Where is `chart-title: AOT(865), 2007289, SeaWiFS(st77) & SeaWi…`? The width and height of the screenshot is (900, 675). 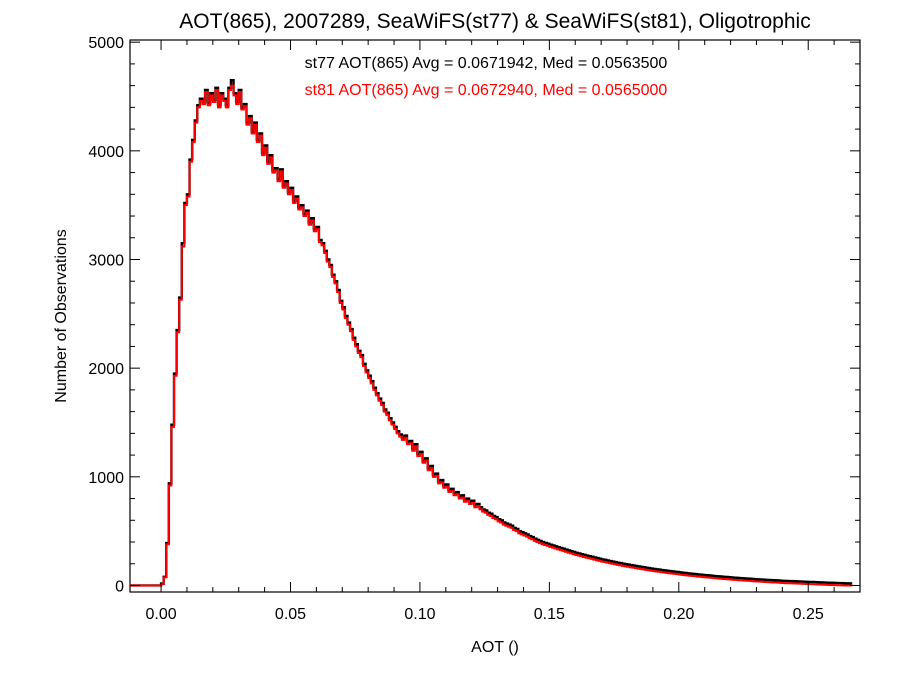
chart-title: AOT(865), 2007289, SeaWiFS(st77) & SeaWi… is located at coordinates (494, 21).